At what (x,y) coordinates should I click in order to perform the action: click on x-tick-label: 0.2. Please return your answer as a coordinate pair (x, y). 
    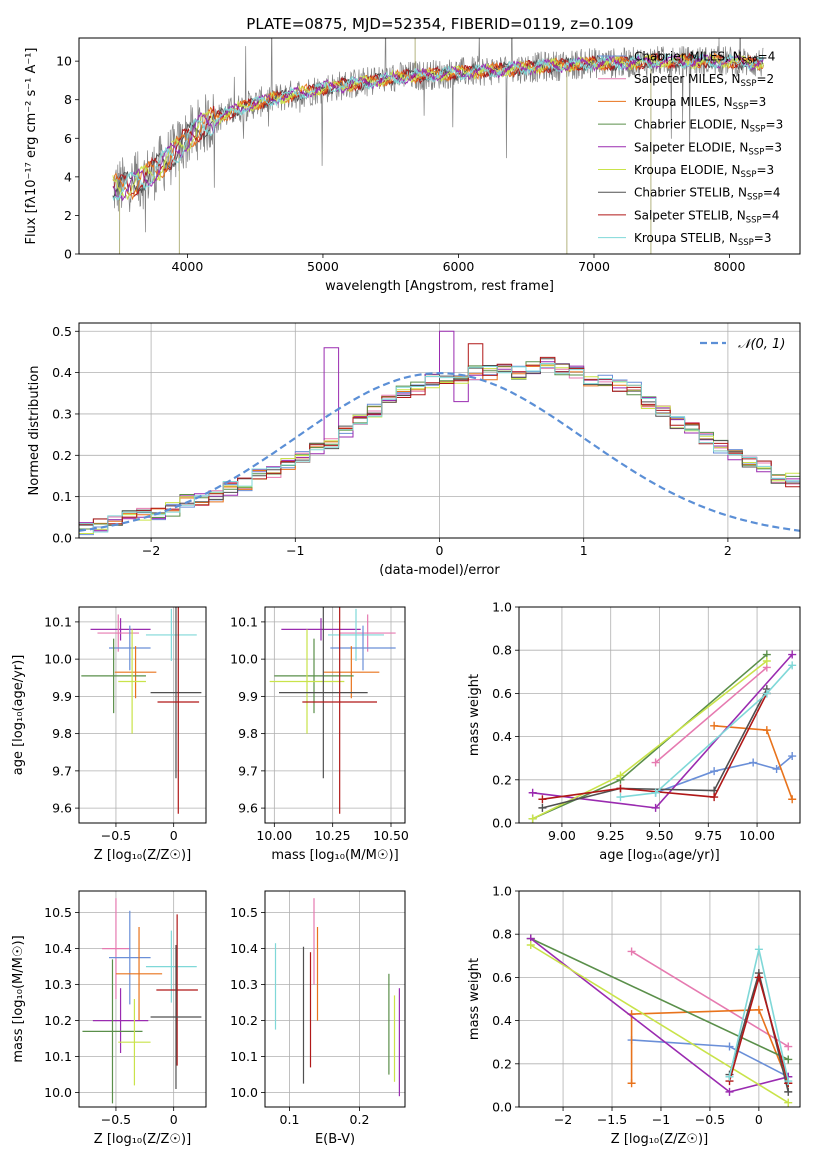
    Looking at the image, I should click on (360, 1119).